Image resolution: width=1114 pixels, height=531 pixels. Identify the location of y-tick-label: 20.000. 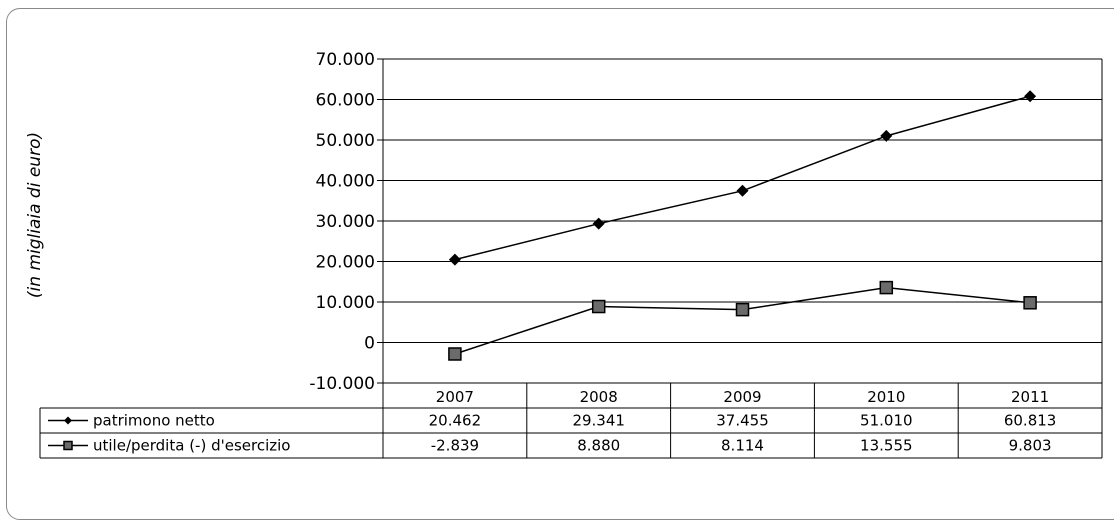
(345, 263).